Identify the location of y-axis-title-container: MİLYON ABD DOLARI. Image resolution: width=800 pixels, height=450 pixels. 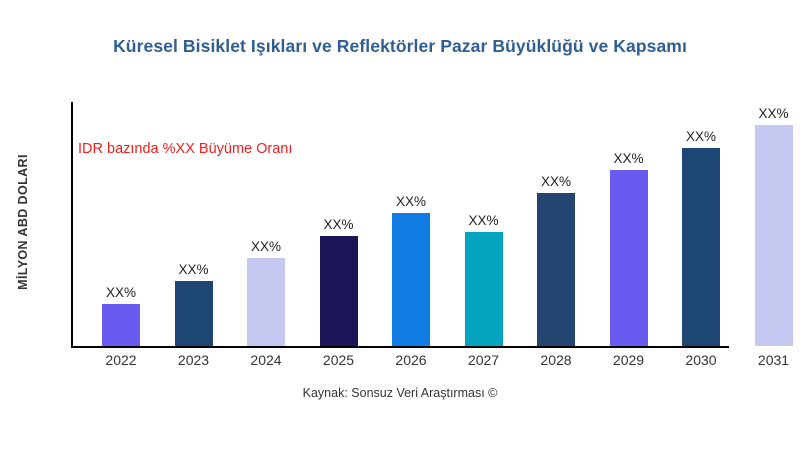
(23, 225).